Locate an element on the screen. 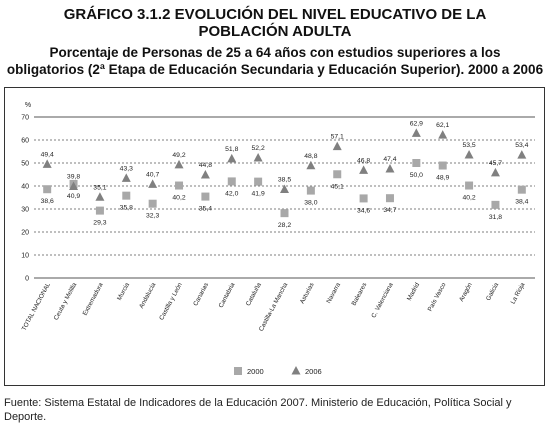  data-label-2000: 48,9 is located at coordinates (442, 178).